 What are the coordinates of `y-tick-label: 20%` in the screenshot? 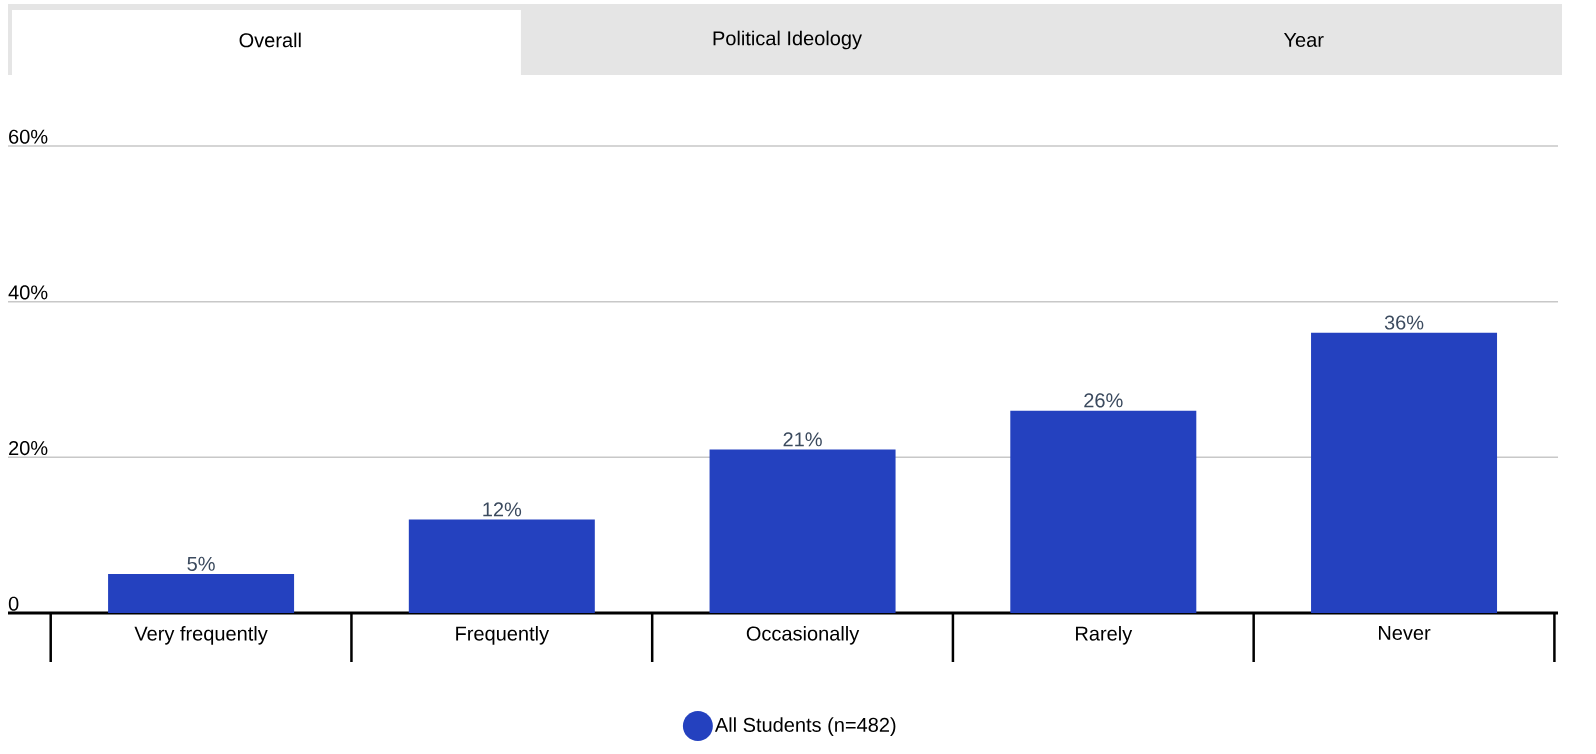 It's located at (28, 448).